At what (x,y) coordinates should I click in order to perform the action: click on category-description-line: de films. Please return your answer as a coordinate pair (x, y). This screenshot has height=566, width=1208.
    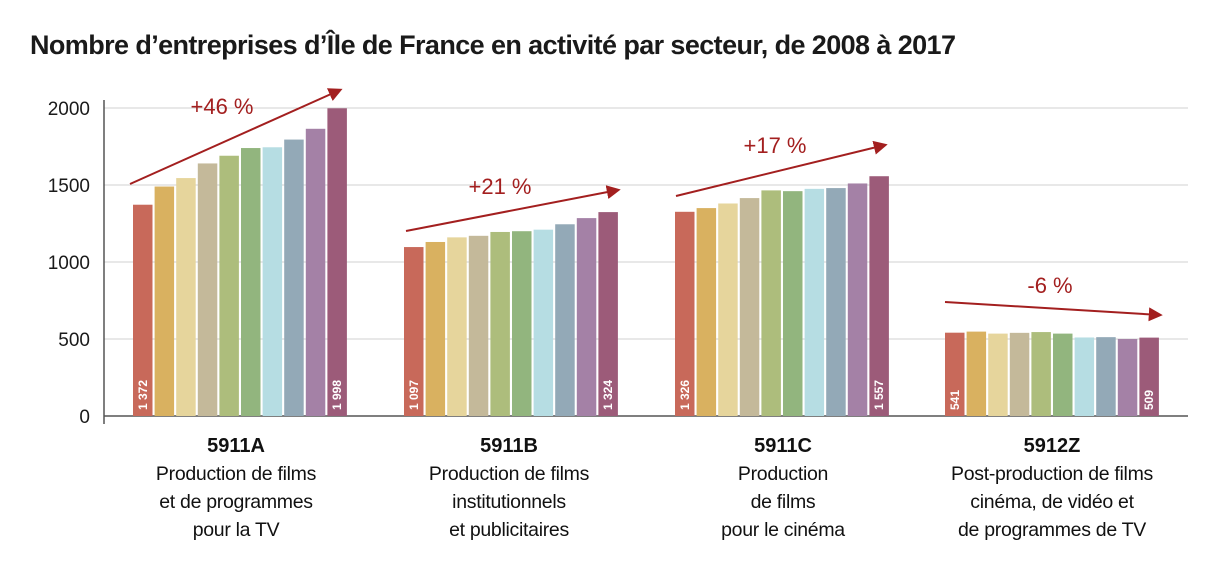
    Looking at the image, I should click on (783, 502).